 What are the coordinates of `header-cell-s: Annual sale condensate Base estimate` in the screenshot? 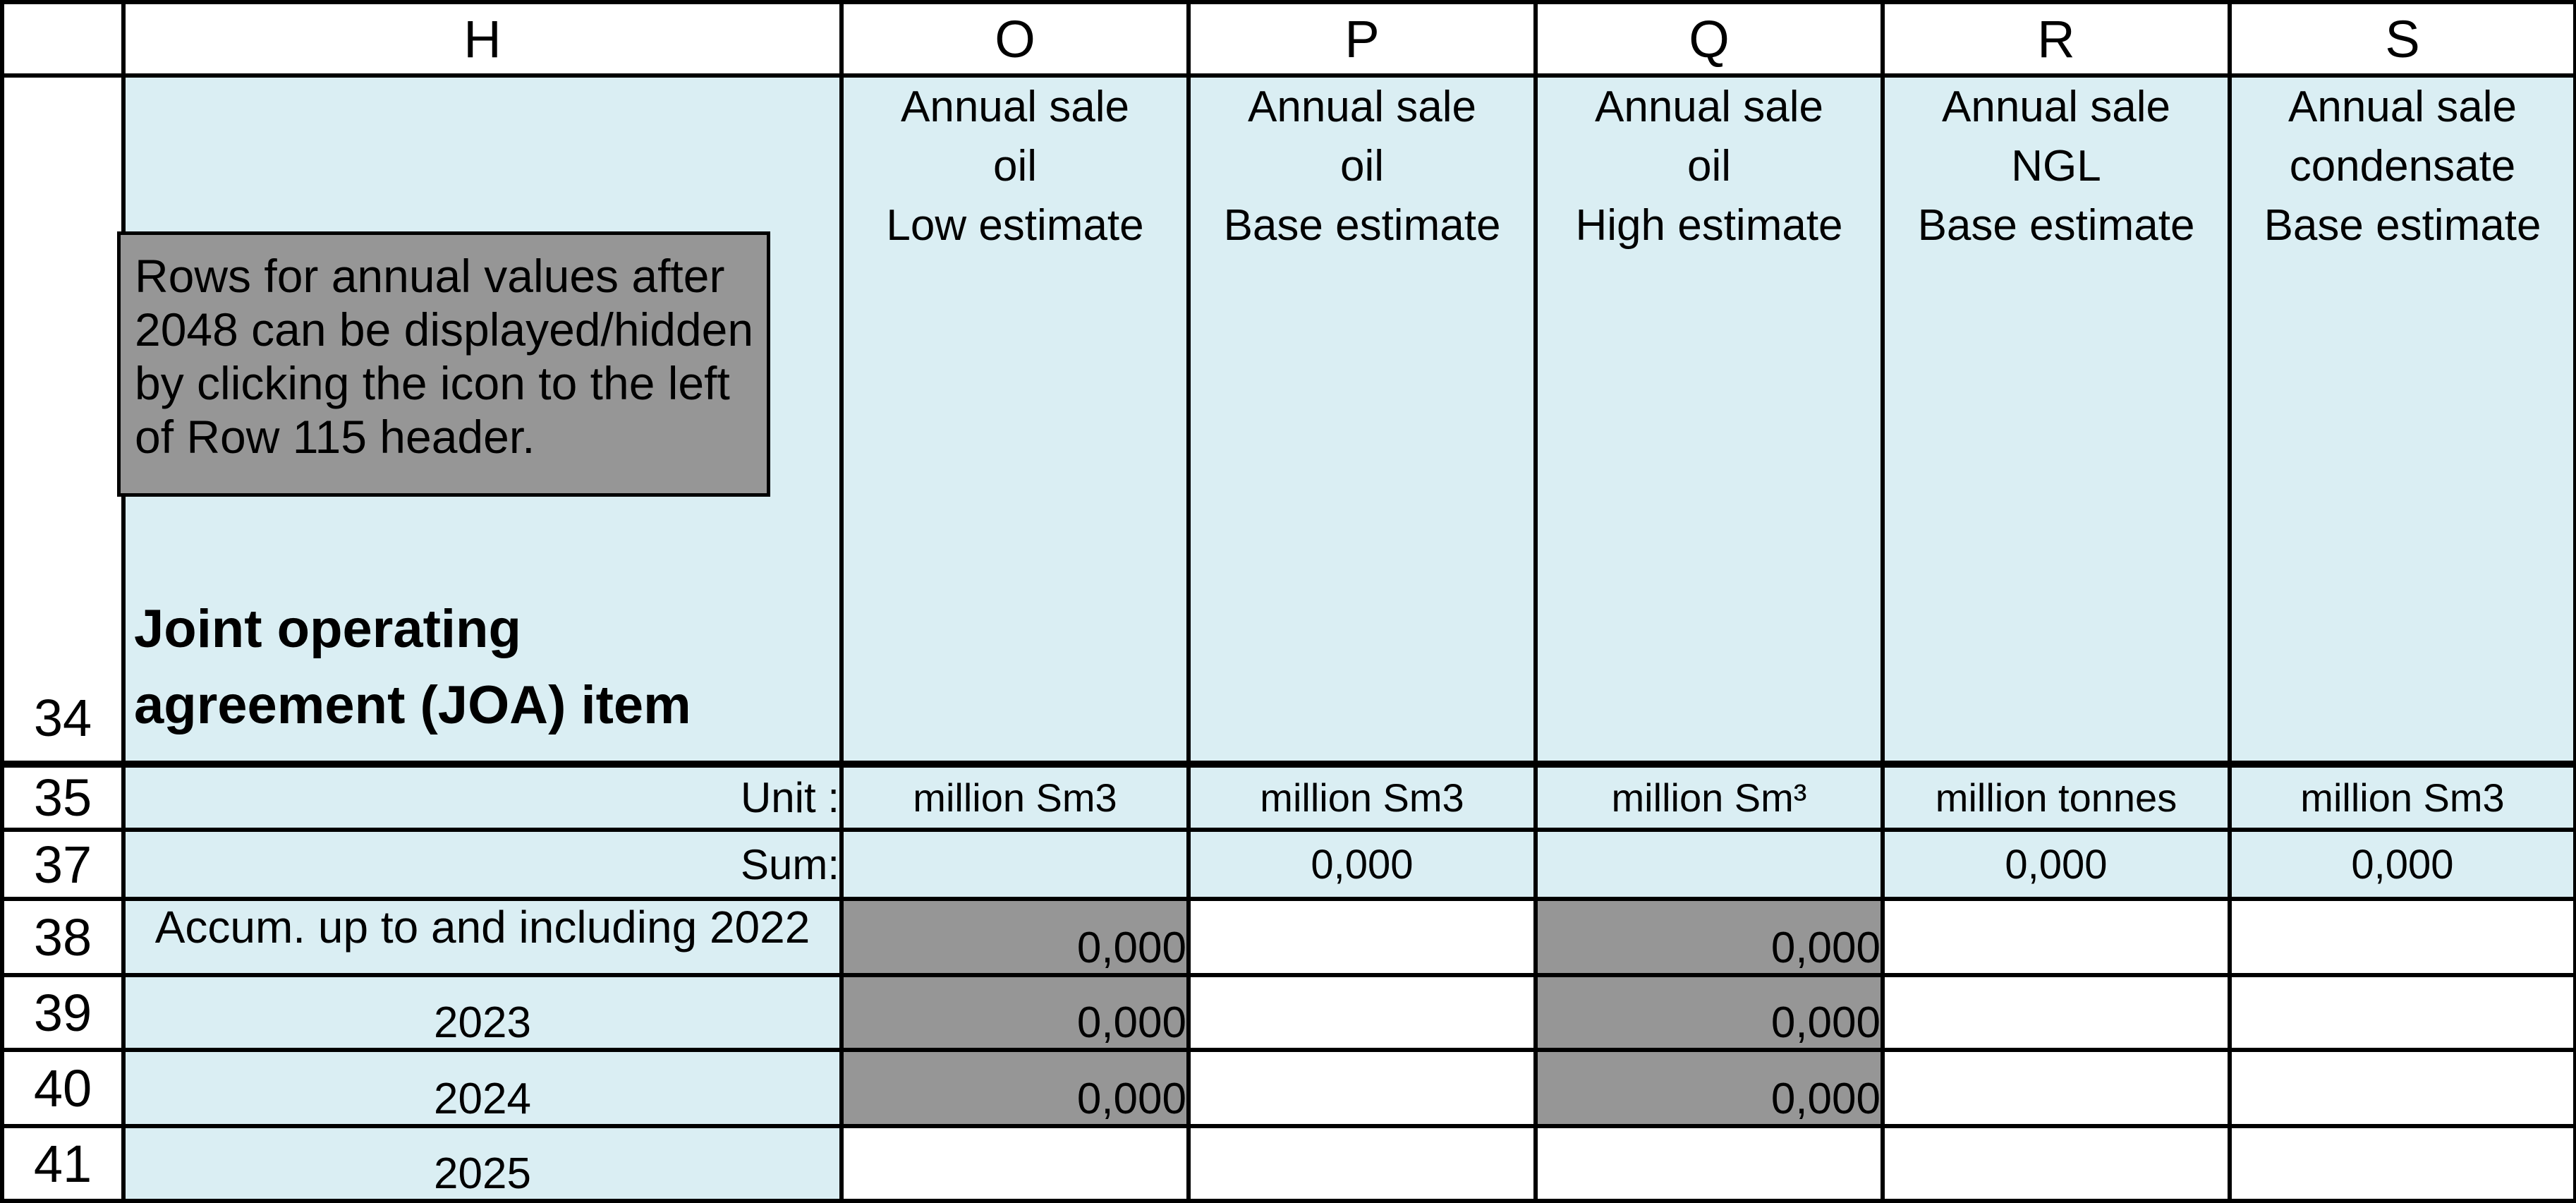 It's located at (2402, 421).